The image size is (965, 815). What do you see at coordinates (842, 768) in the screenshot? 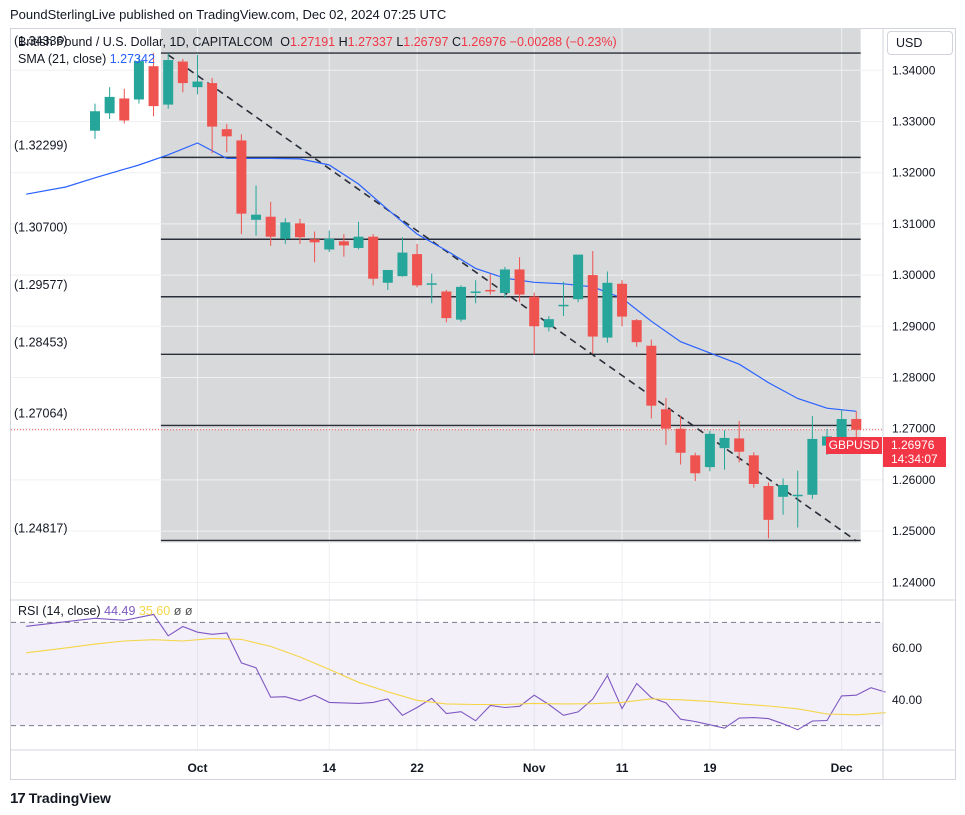
I see `time-tick-label: Dec` at bounding box center [842, 768].